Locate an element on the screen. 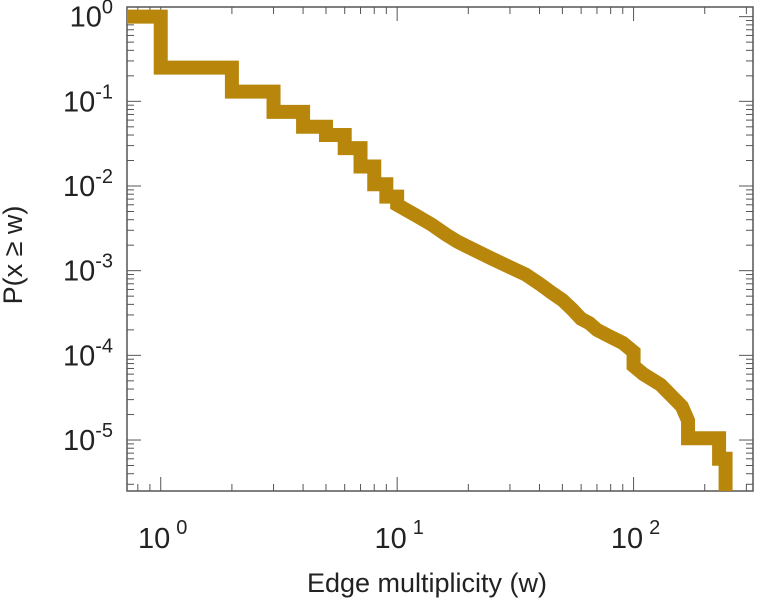 The image size is (769, 600). y-axis-title: P(x ≥ w) is located at coordinates (14, 255).